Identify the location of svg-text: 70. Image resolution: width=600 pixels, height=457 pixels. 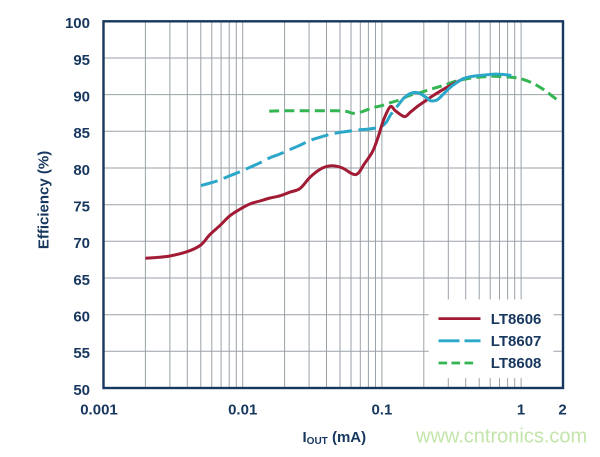
(81, 243).